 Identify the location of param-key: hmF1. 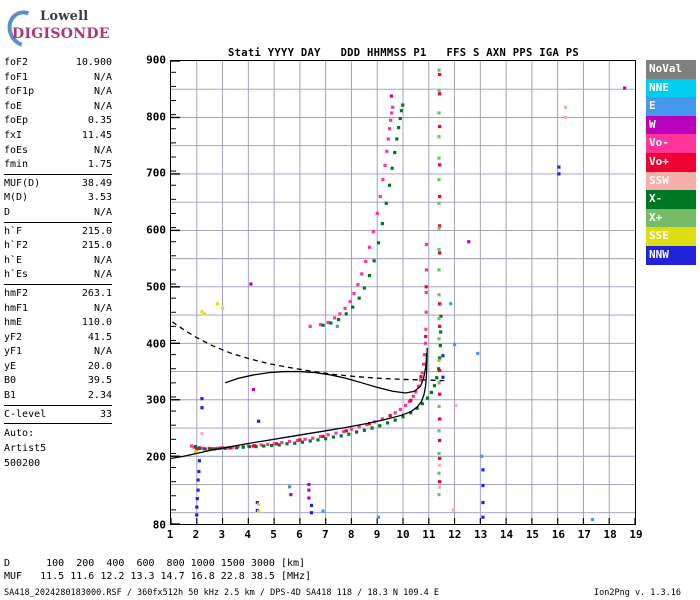
(16, 308).